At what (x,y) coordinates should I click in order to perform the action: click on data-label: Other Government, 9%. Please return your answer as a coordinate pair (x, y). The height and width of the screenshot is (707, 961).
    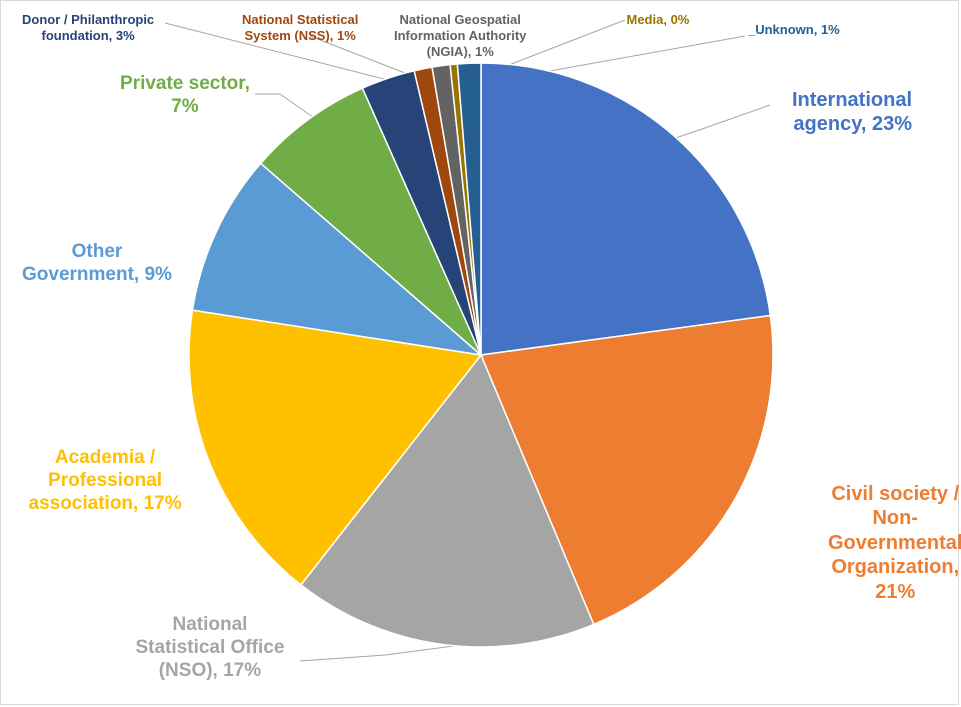
    Looking at the image, I should click on (97, 263).